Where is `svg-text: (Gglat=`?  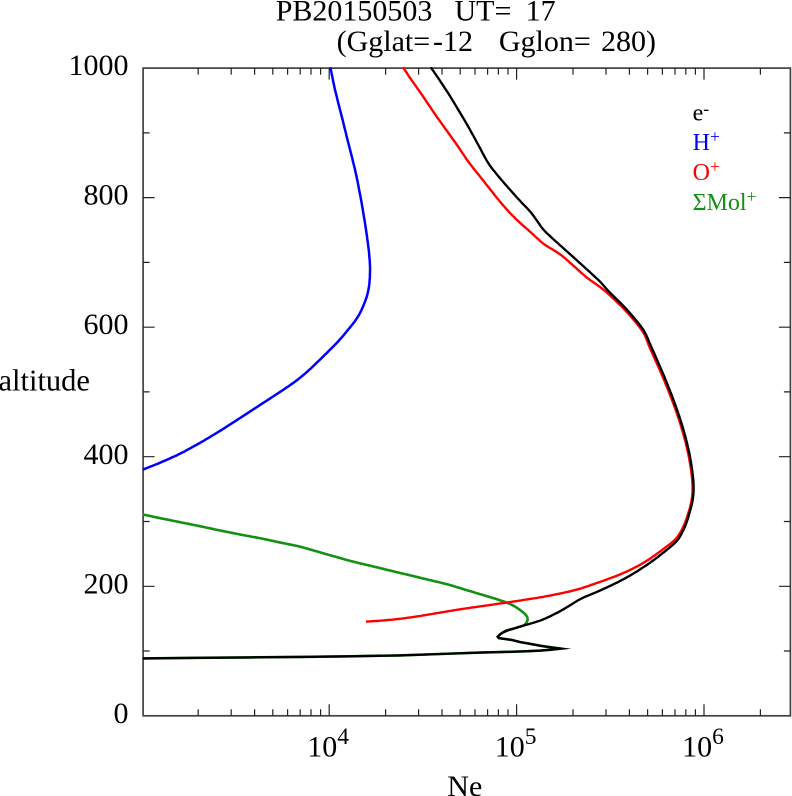
svg-text: (Gglat= is located at coordinates (384, 41).